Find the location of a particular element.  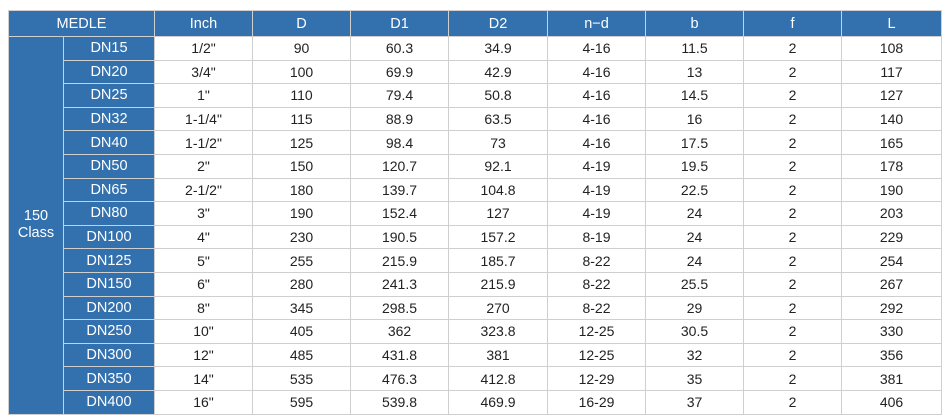

table-cell: 110 is located at coordinates (301, 95).